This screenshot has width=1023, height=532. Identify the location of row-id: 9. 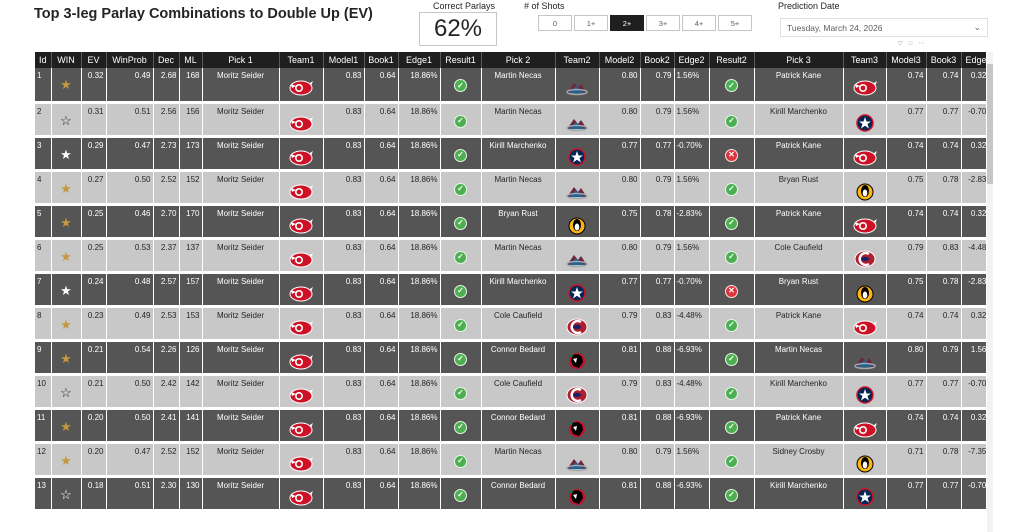
(43, 358).